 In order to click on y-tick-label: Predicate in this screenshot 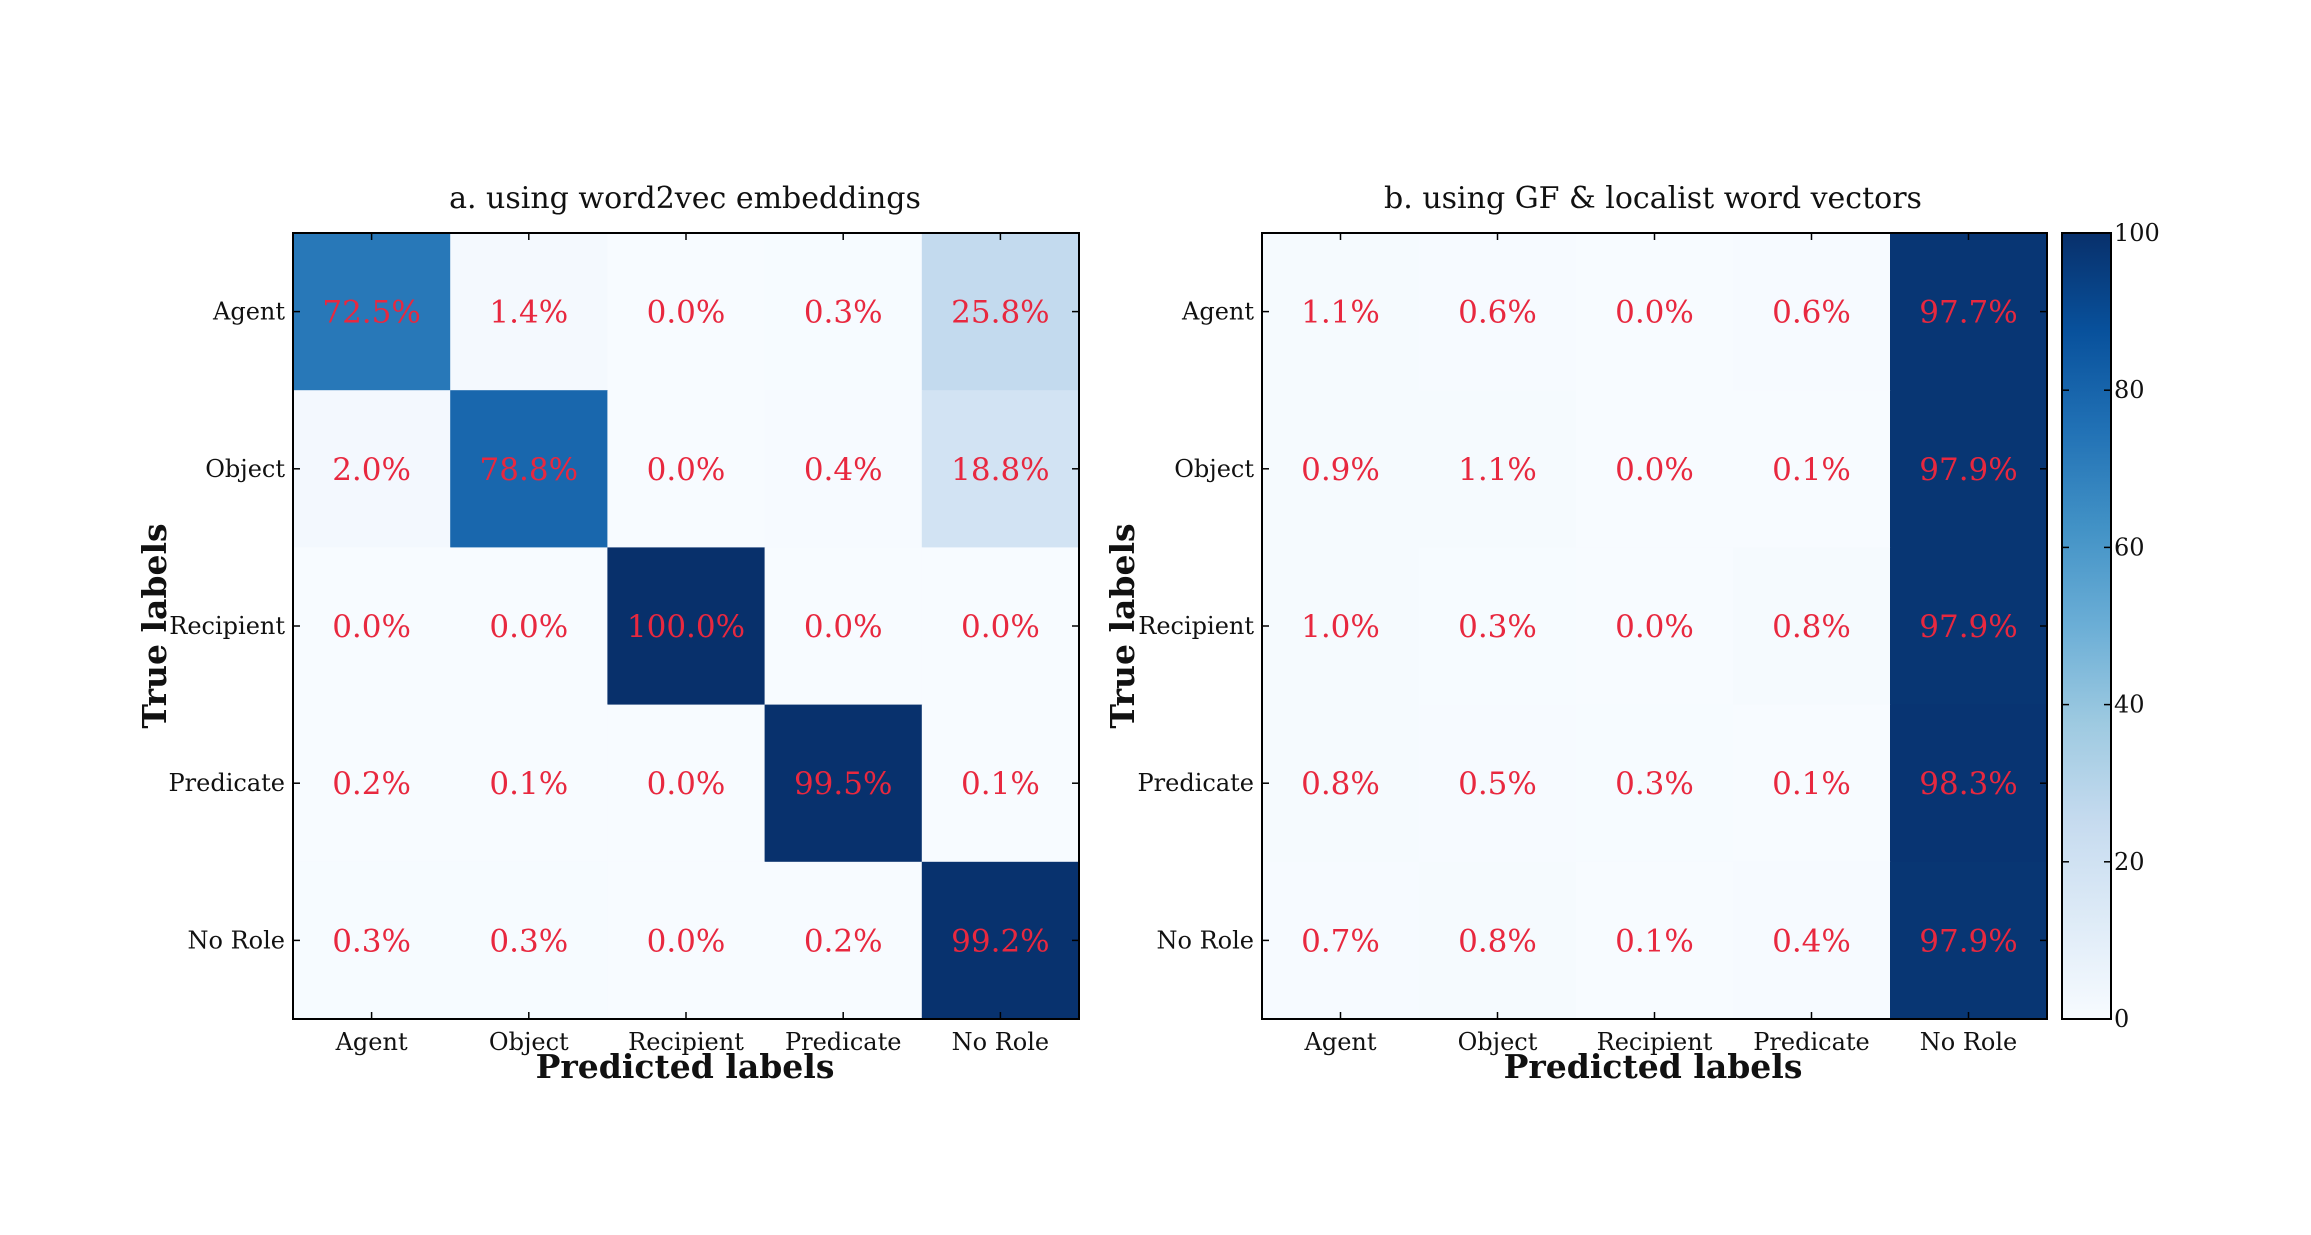, I will do `click(227, 783)`.